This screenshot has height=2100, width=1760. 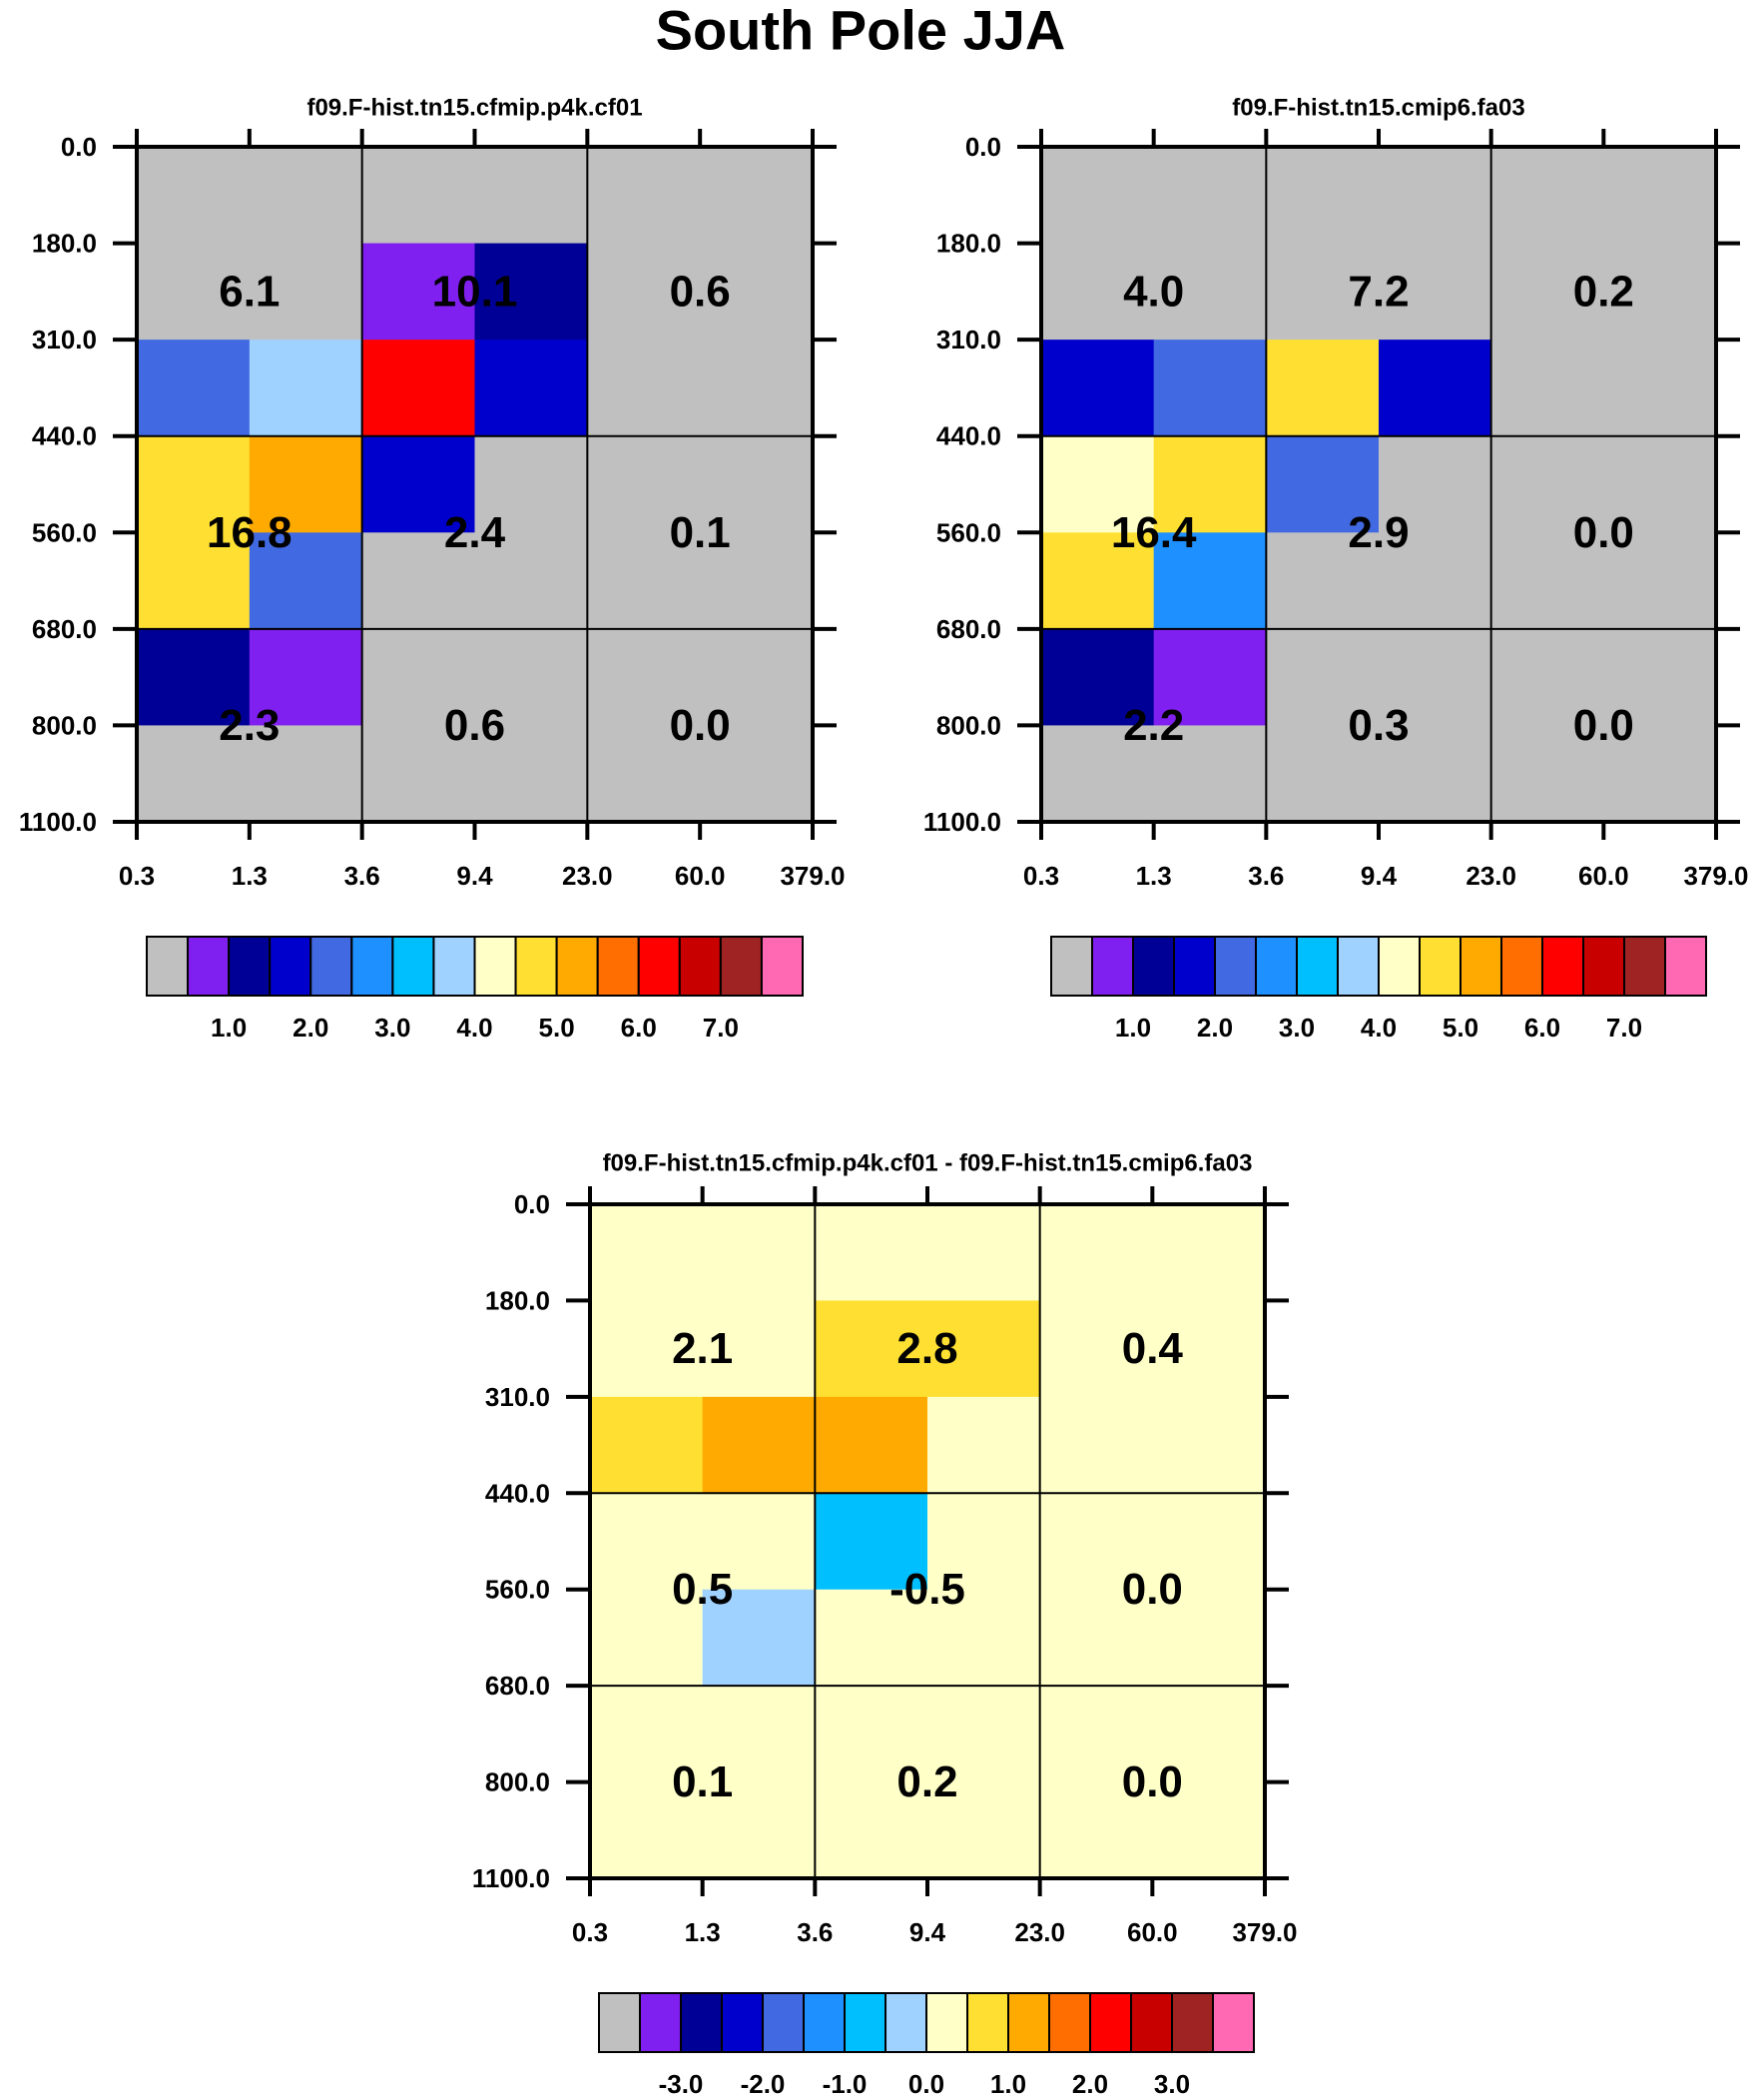 What do you see at coordinates (475, 532) in the screenshot?
I see `box-value-label: 2.4` at bounding box center [475, 532].